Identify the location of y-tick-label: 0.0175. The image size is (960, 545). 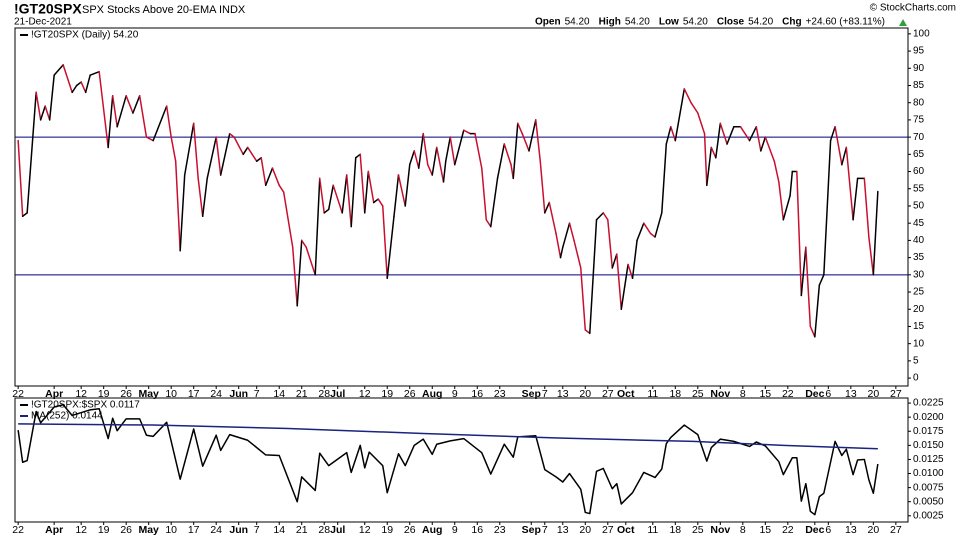
(928, 431).